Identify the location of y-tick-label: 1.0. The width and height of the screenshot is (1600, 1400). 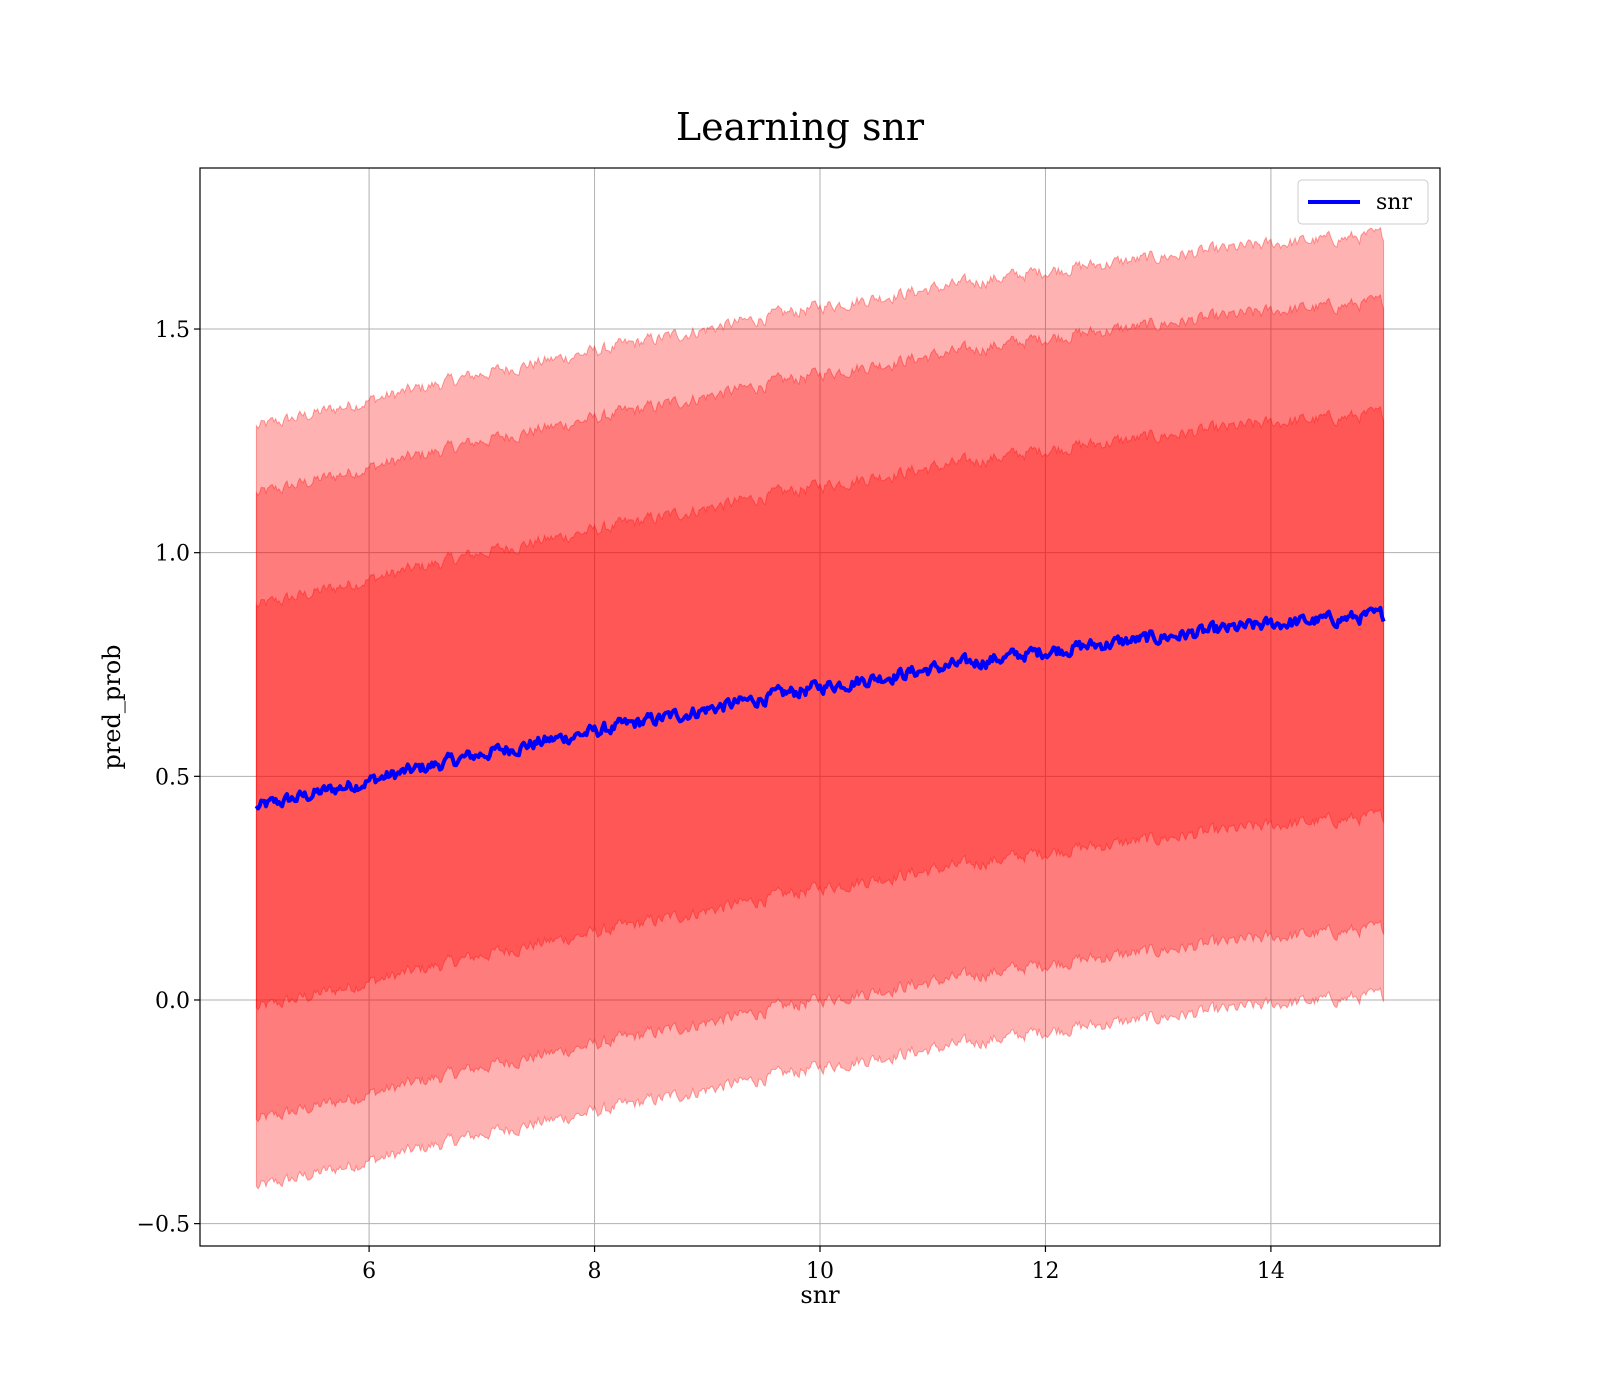
(172, 554).